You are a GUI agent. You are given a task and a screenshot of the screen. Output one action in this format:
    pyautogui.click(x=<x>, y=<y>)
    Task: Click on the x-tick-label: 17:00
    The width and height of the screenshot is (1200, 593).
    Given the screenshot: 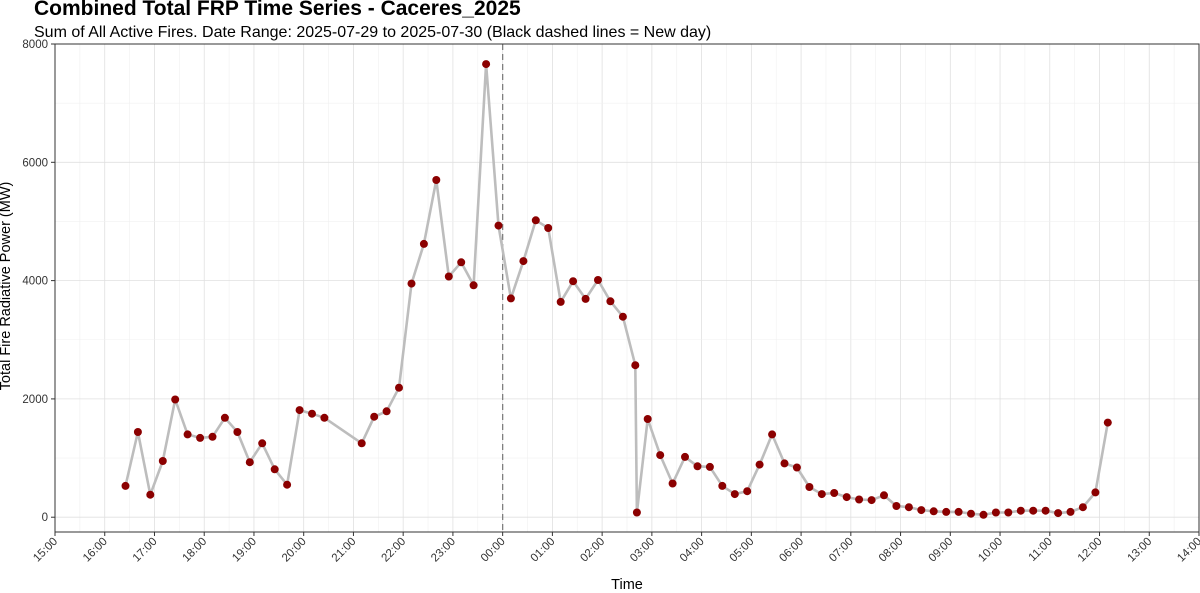 What is the action you would take?
    pyautogui.click(x=145, y=550)
    